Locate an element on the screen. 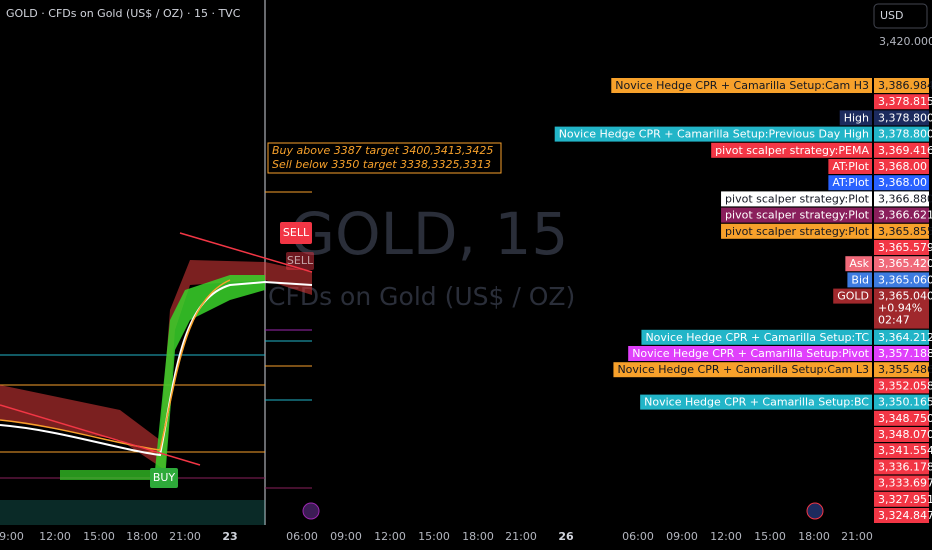 The width and height of the screenshot is (932, 550). buy-signal is located at coordinates (164, 478).